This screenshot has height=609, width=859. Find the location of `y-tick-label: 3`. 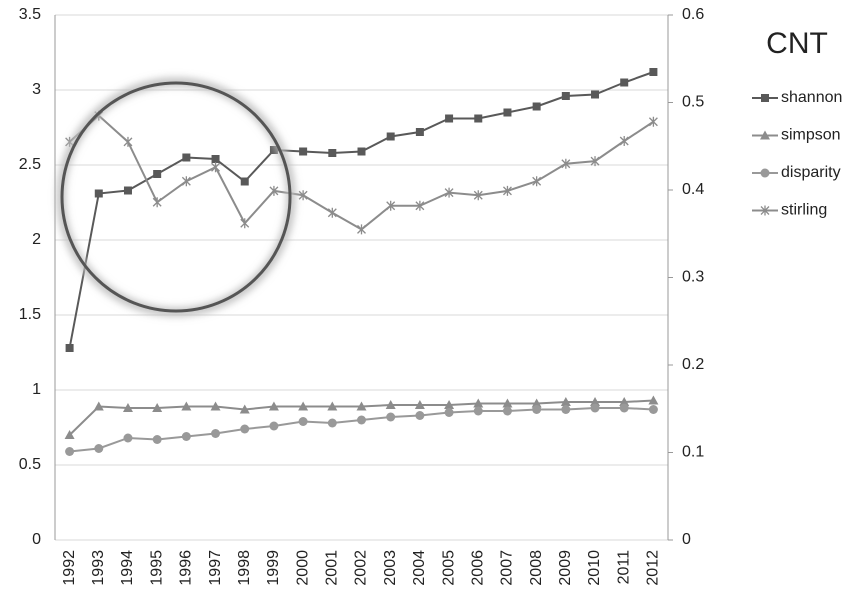

y-tick-label: 3 is located at coordinates (36, 89).